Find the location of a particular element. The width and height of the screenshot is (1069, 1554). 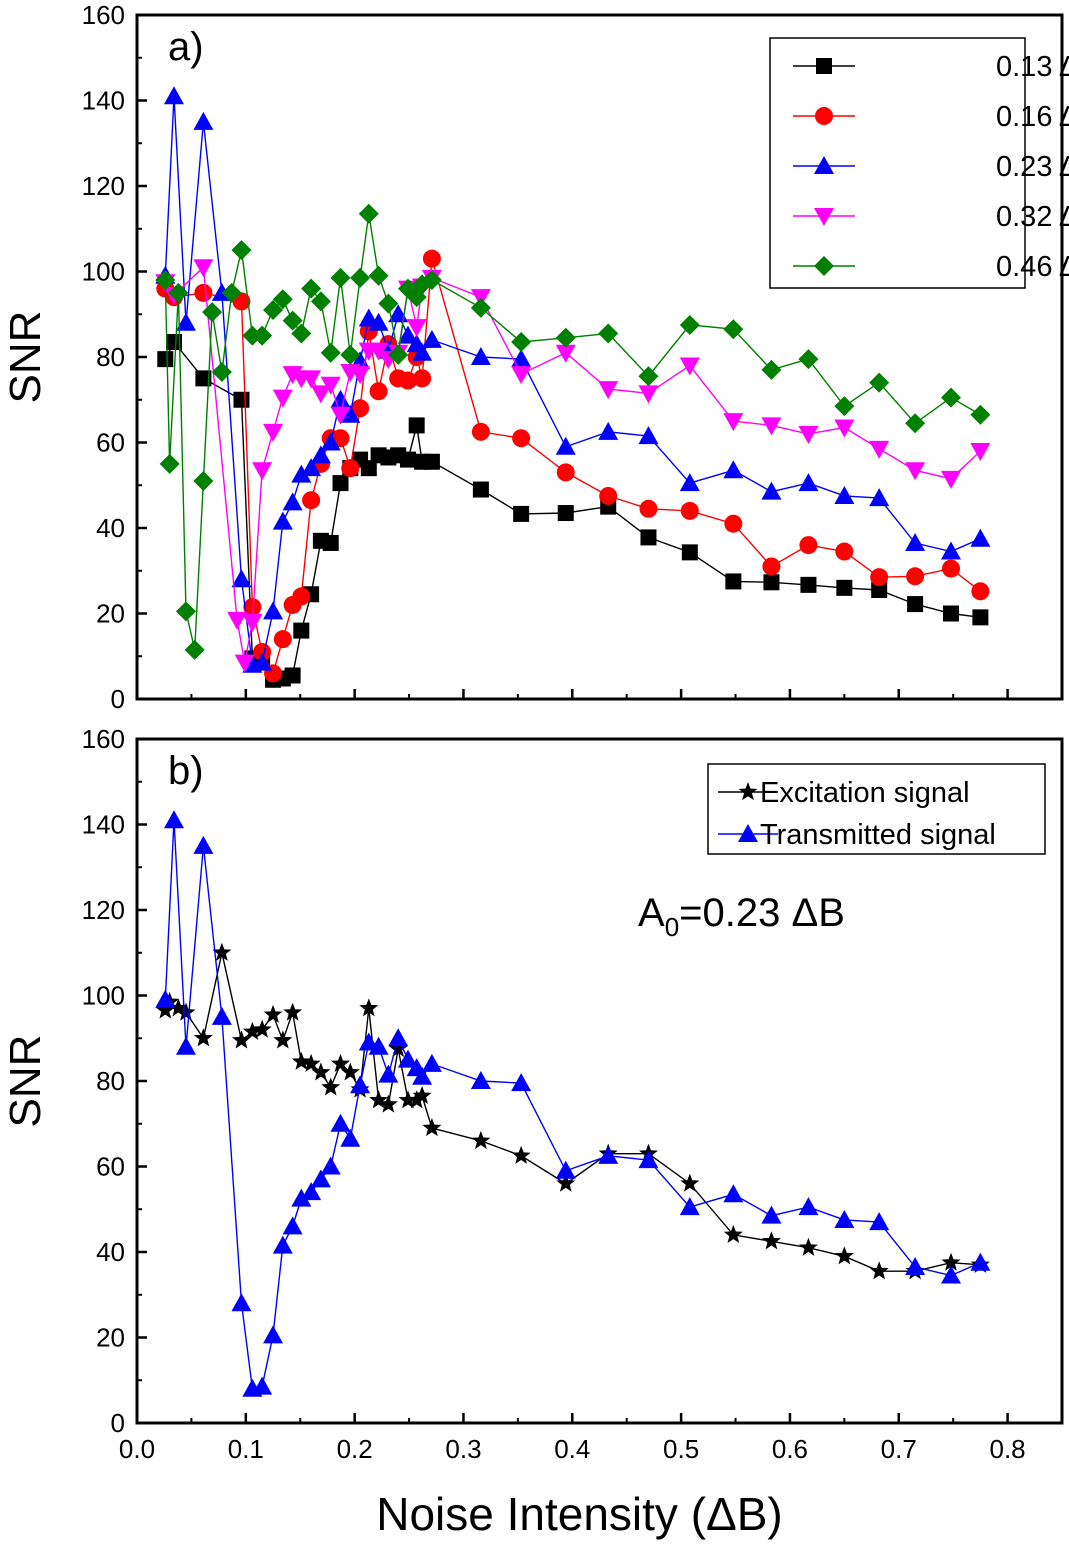

x-tick-label: 0.7 is located at coordinates (899, 1449).